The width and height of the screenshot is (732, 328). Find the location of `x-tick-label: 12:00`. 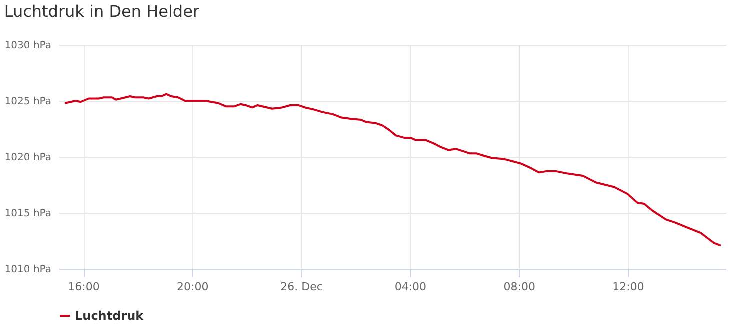

x-tick-label: 12:00 is located at coordinates (628, 287).